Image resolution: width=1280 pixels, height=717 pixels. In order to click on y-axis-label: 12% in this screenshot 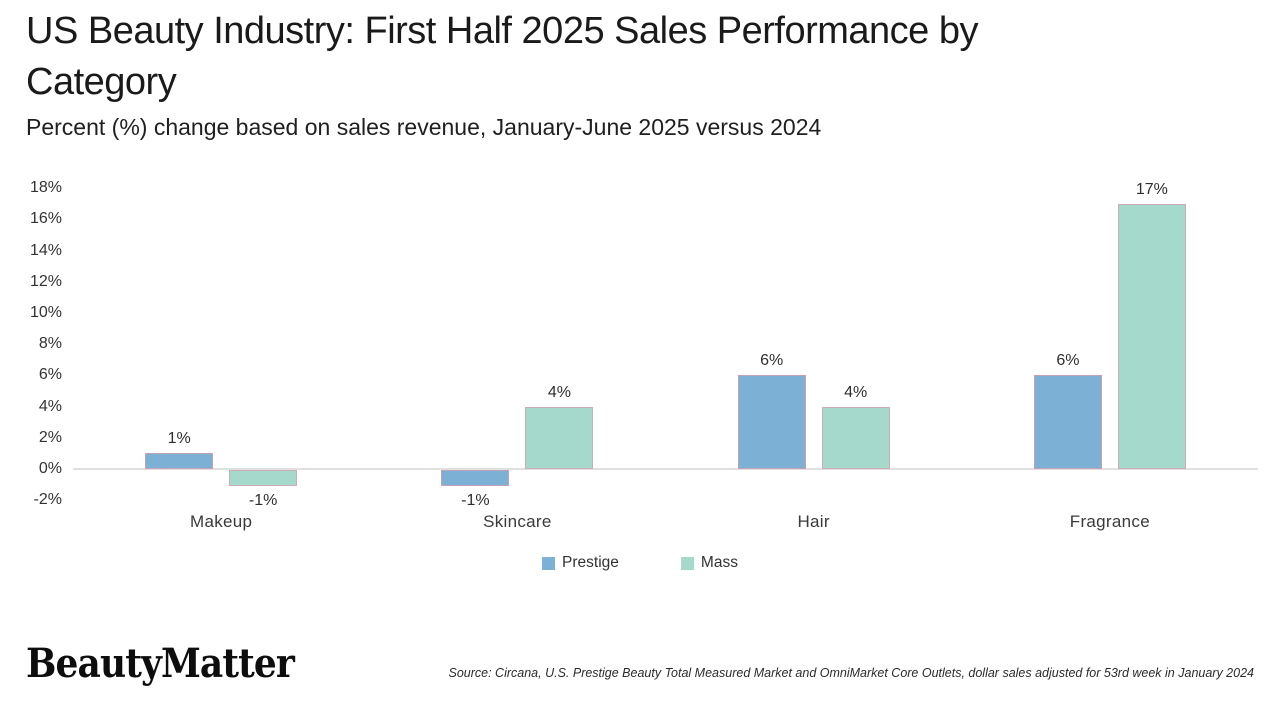, I will do `click(45, 281)`.